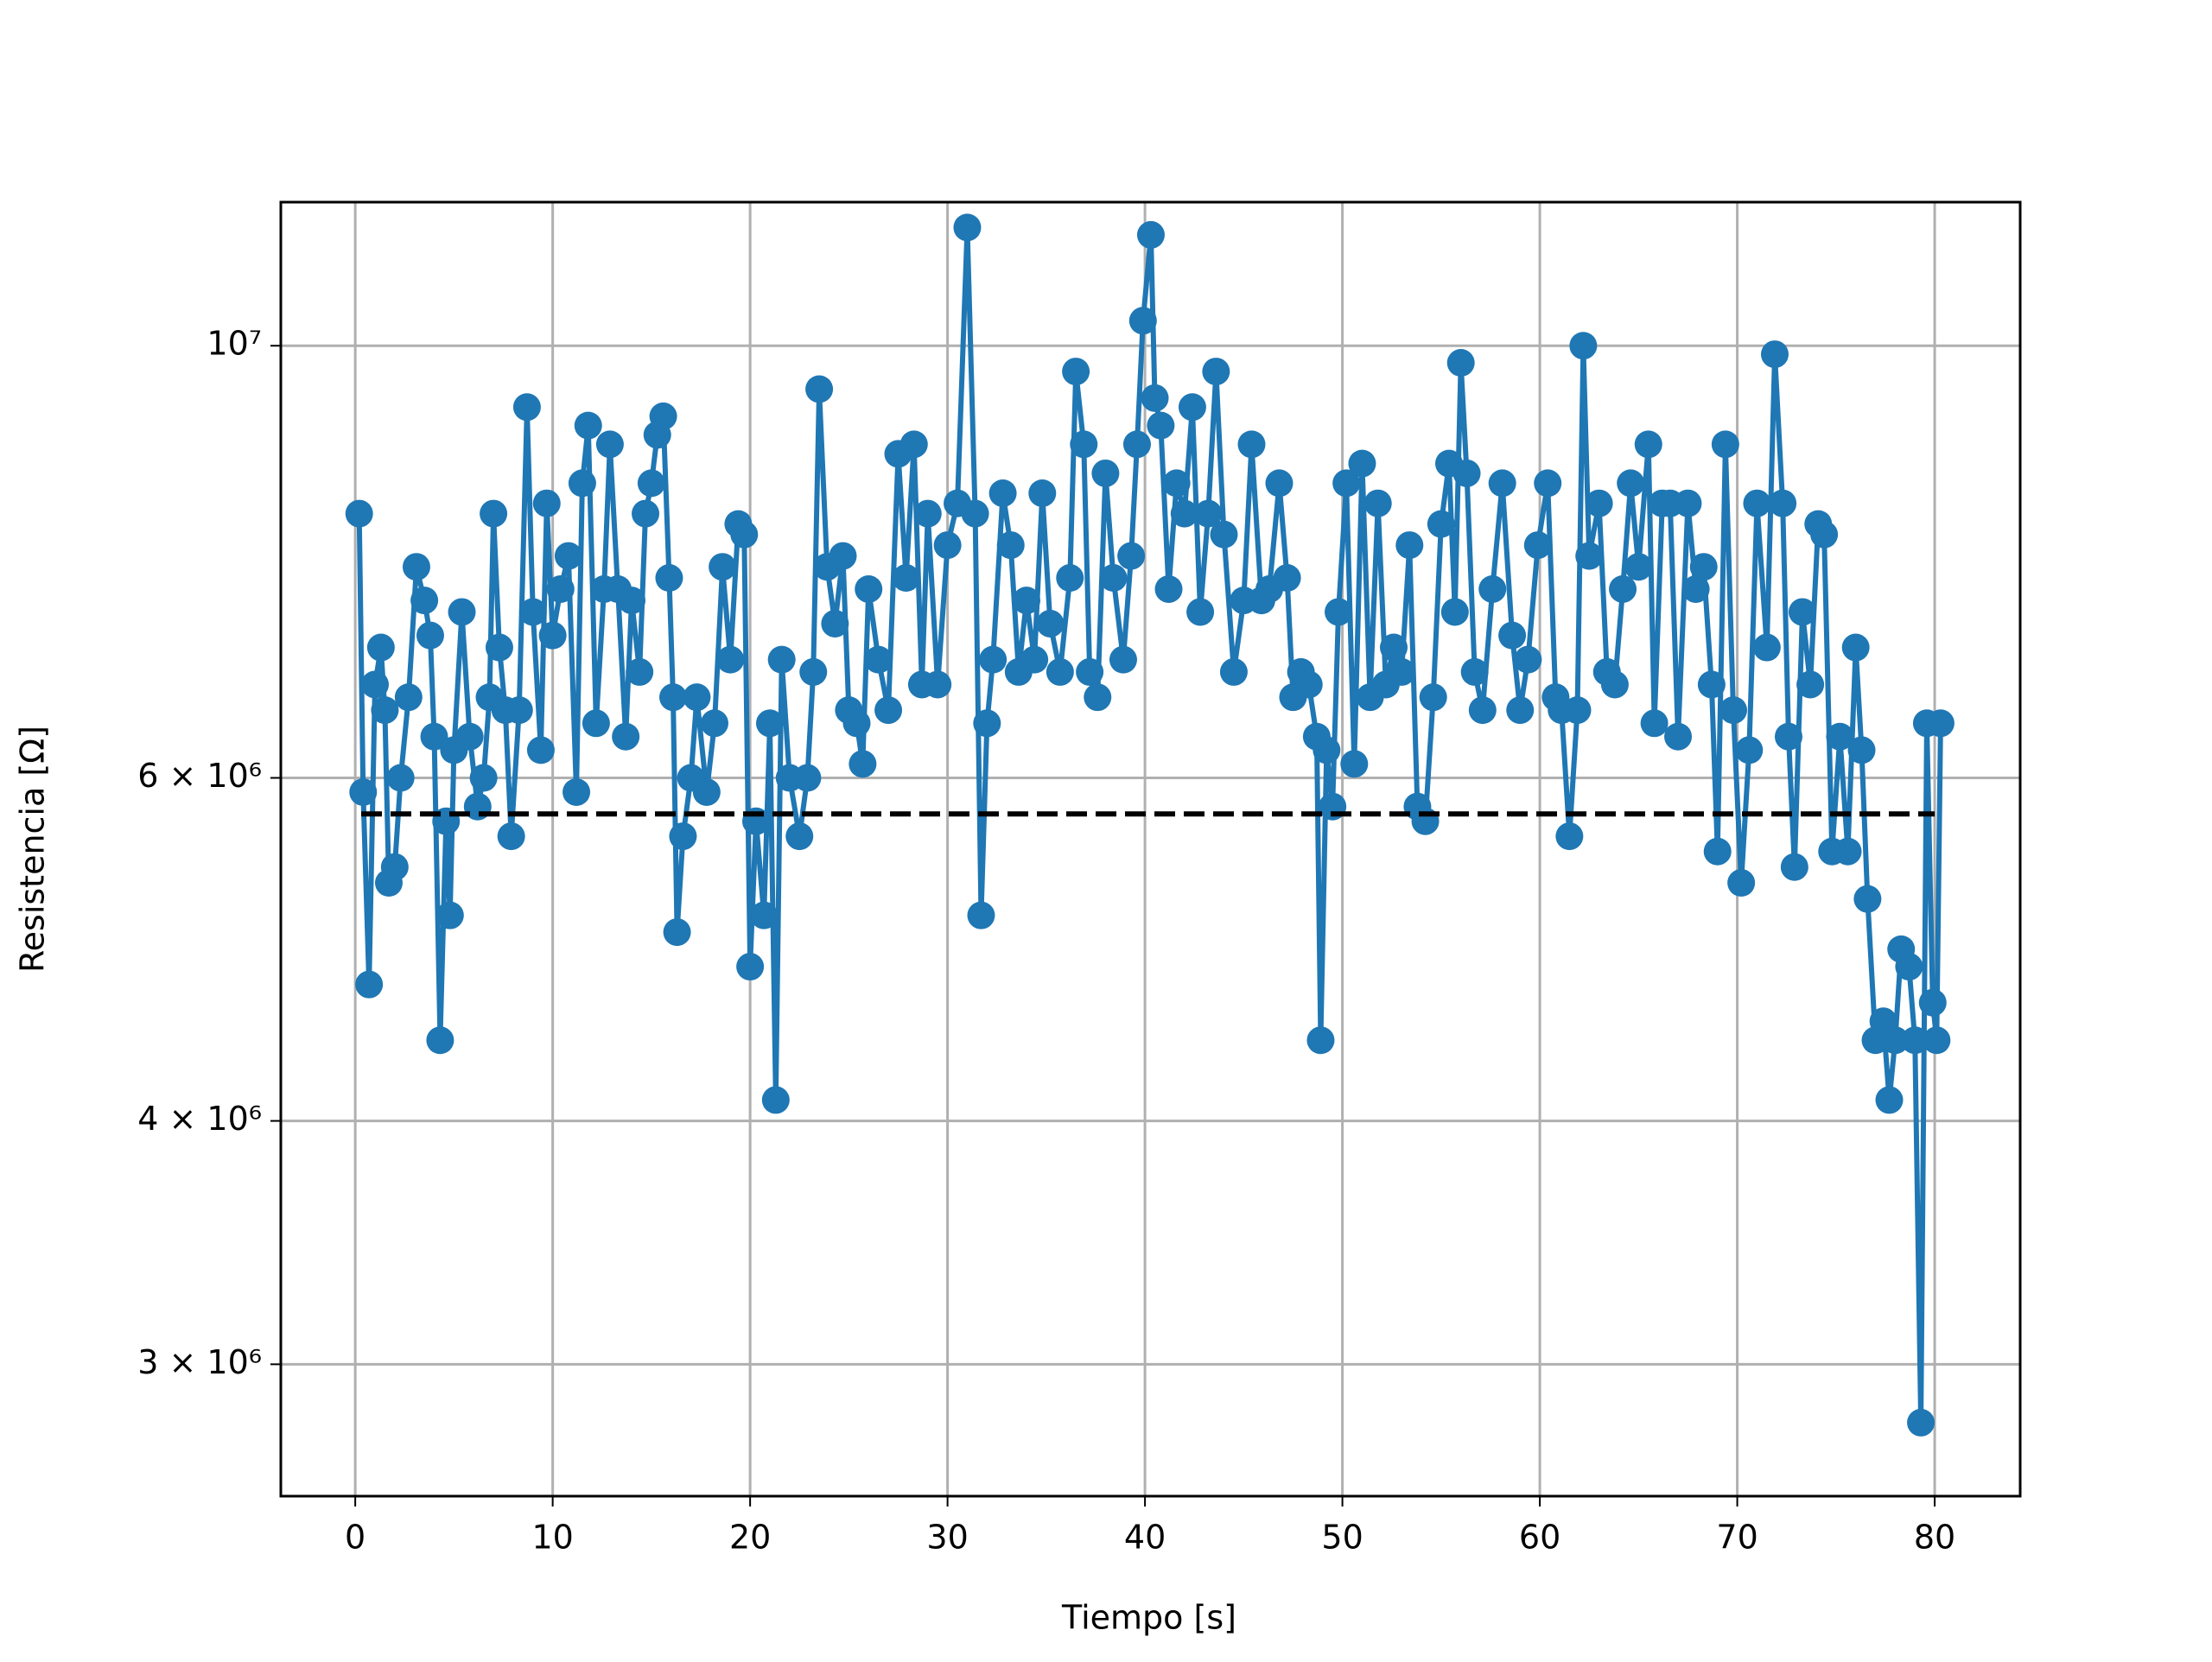  I want to click on y-axis-label: Resistencia [Ω], so click(33, 849).